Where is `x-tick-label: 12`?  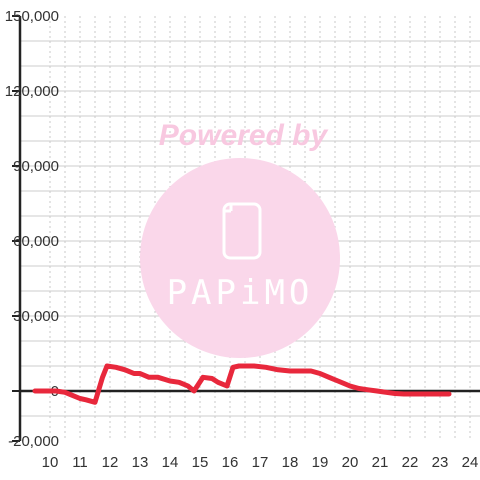
x-tick-label: 12 is located at coordinates (110, 462).